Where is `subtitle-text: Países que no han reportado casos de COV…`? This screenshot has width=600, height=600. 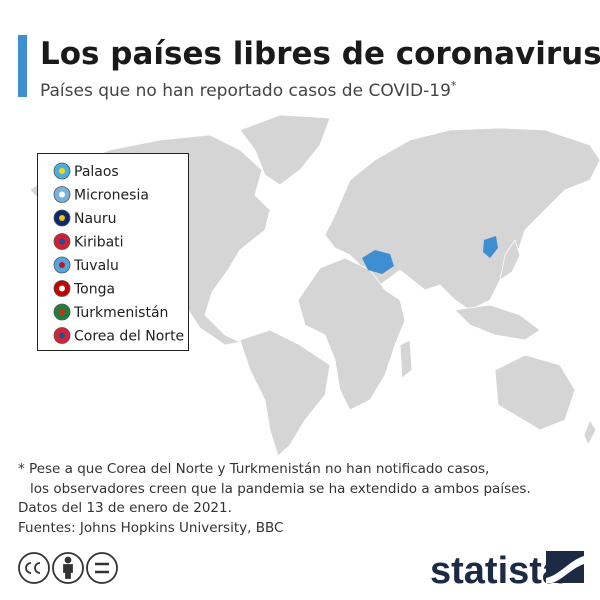
subtitle-text: Países que no han reportado casos de COV… is located at coordinates (245, 91).